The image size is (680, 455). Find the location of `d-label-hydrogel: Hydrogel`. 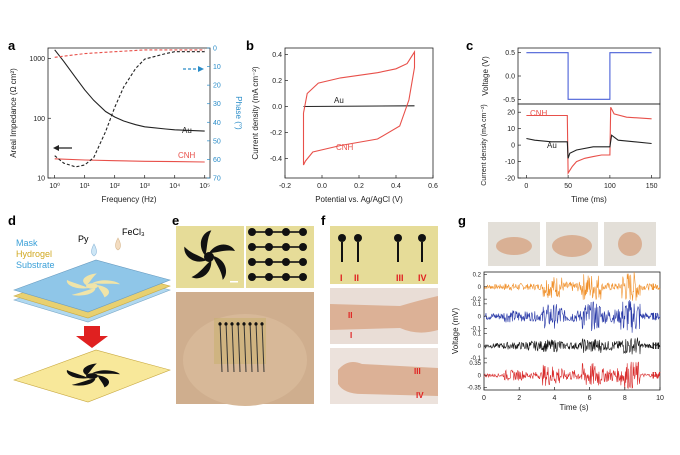

d-label-hydrogel: Hydrogel is located at coordinates (34, 254).